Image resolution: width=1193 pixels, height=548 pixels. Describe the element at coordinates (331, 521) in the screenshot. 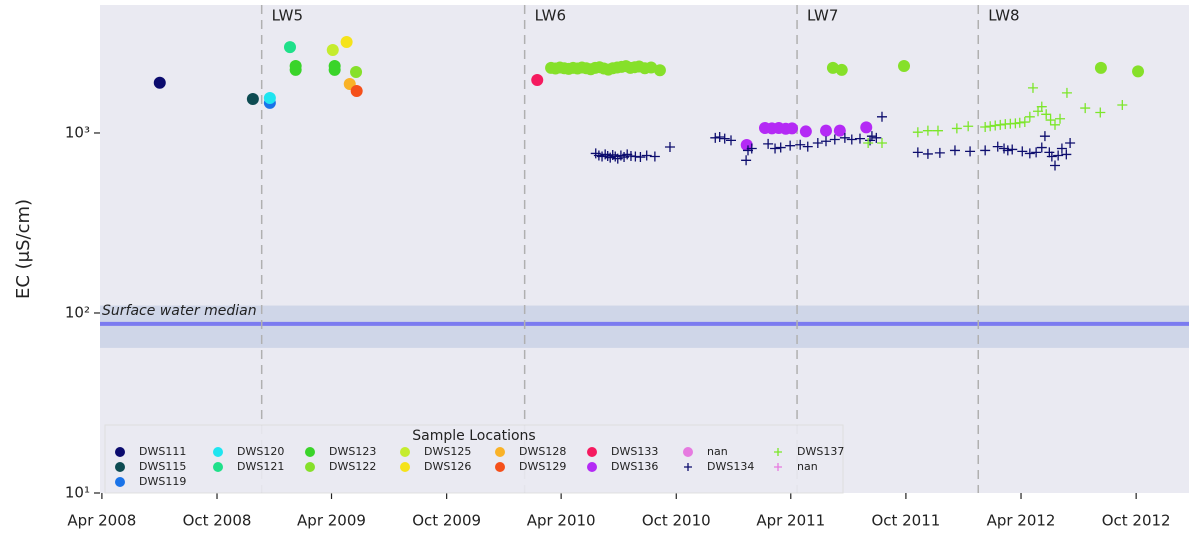

I see `x-tick-label: Apr 2009` at that location.